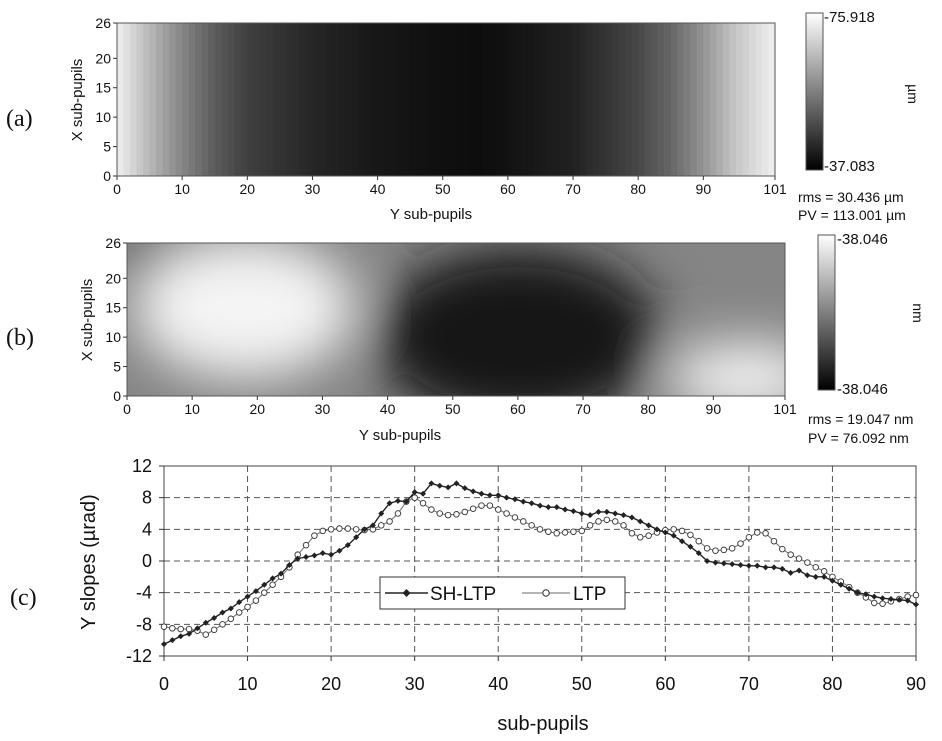 The image size is (942, 741). I want to click on panel-a-colorbar-min: -37.083, so click(849, 166).